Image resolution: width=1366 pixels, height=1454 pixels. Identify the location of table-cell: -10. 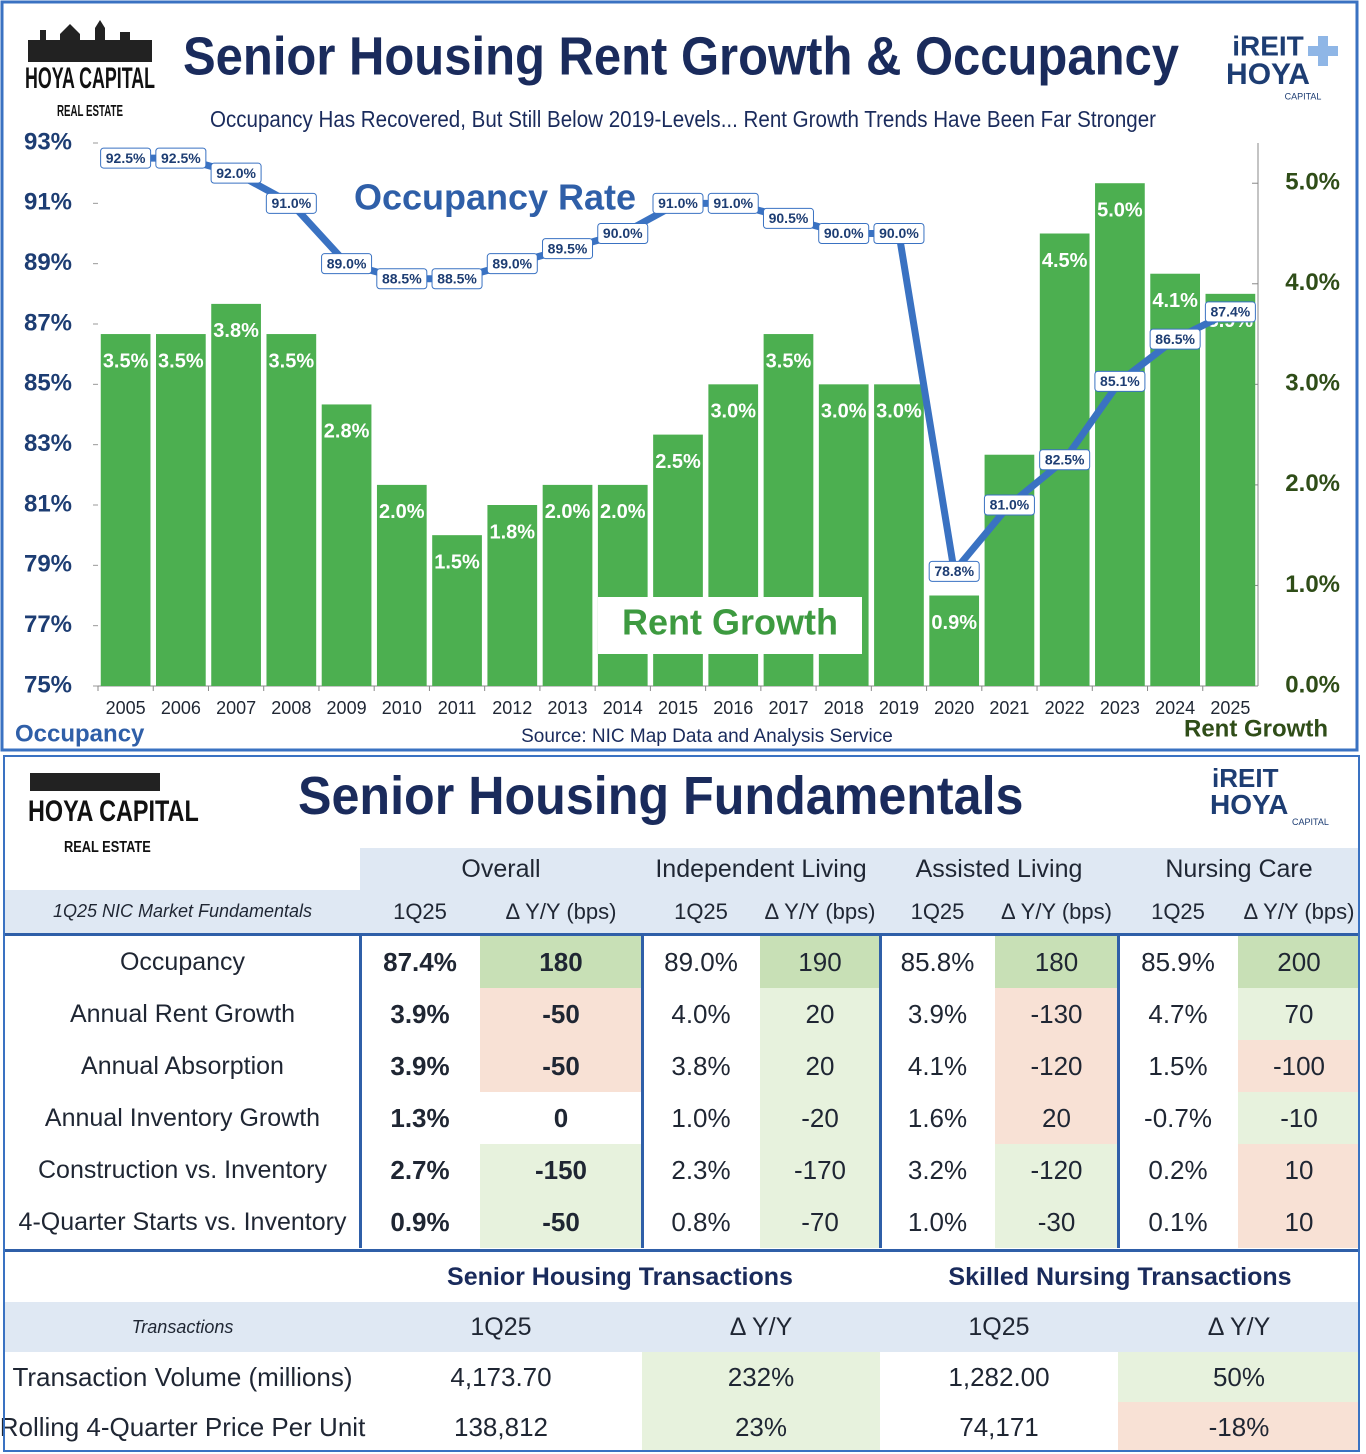
(1299, 1118).